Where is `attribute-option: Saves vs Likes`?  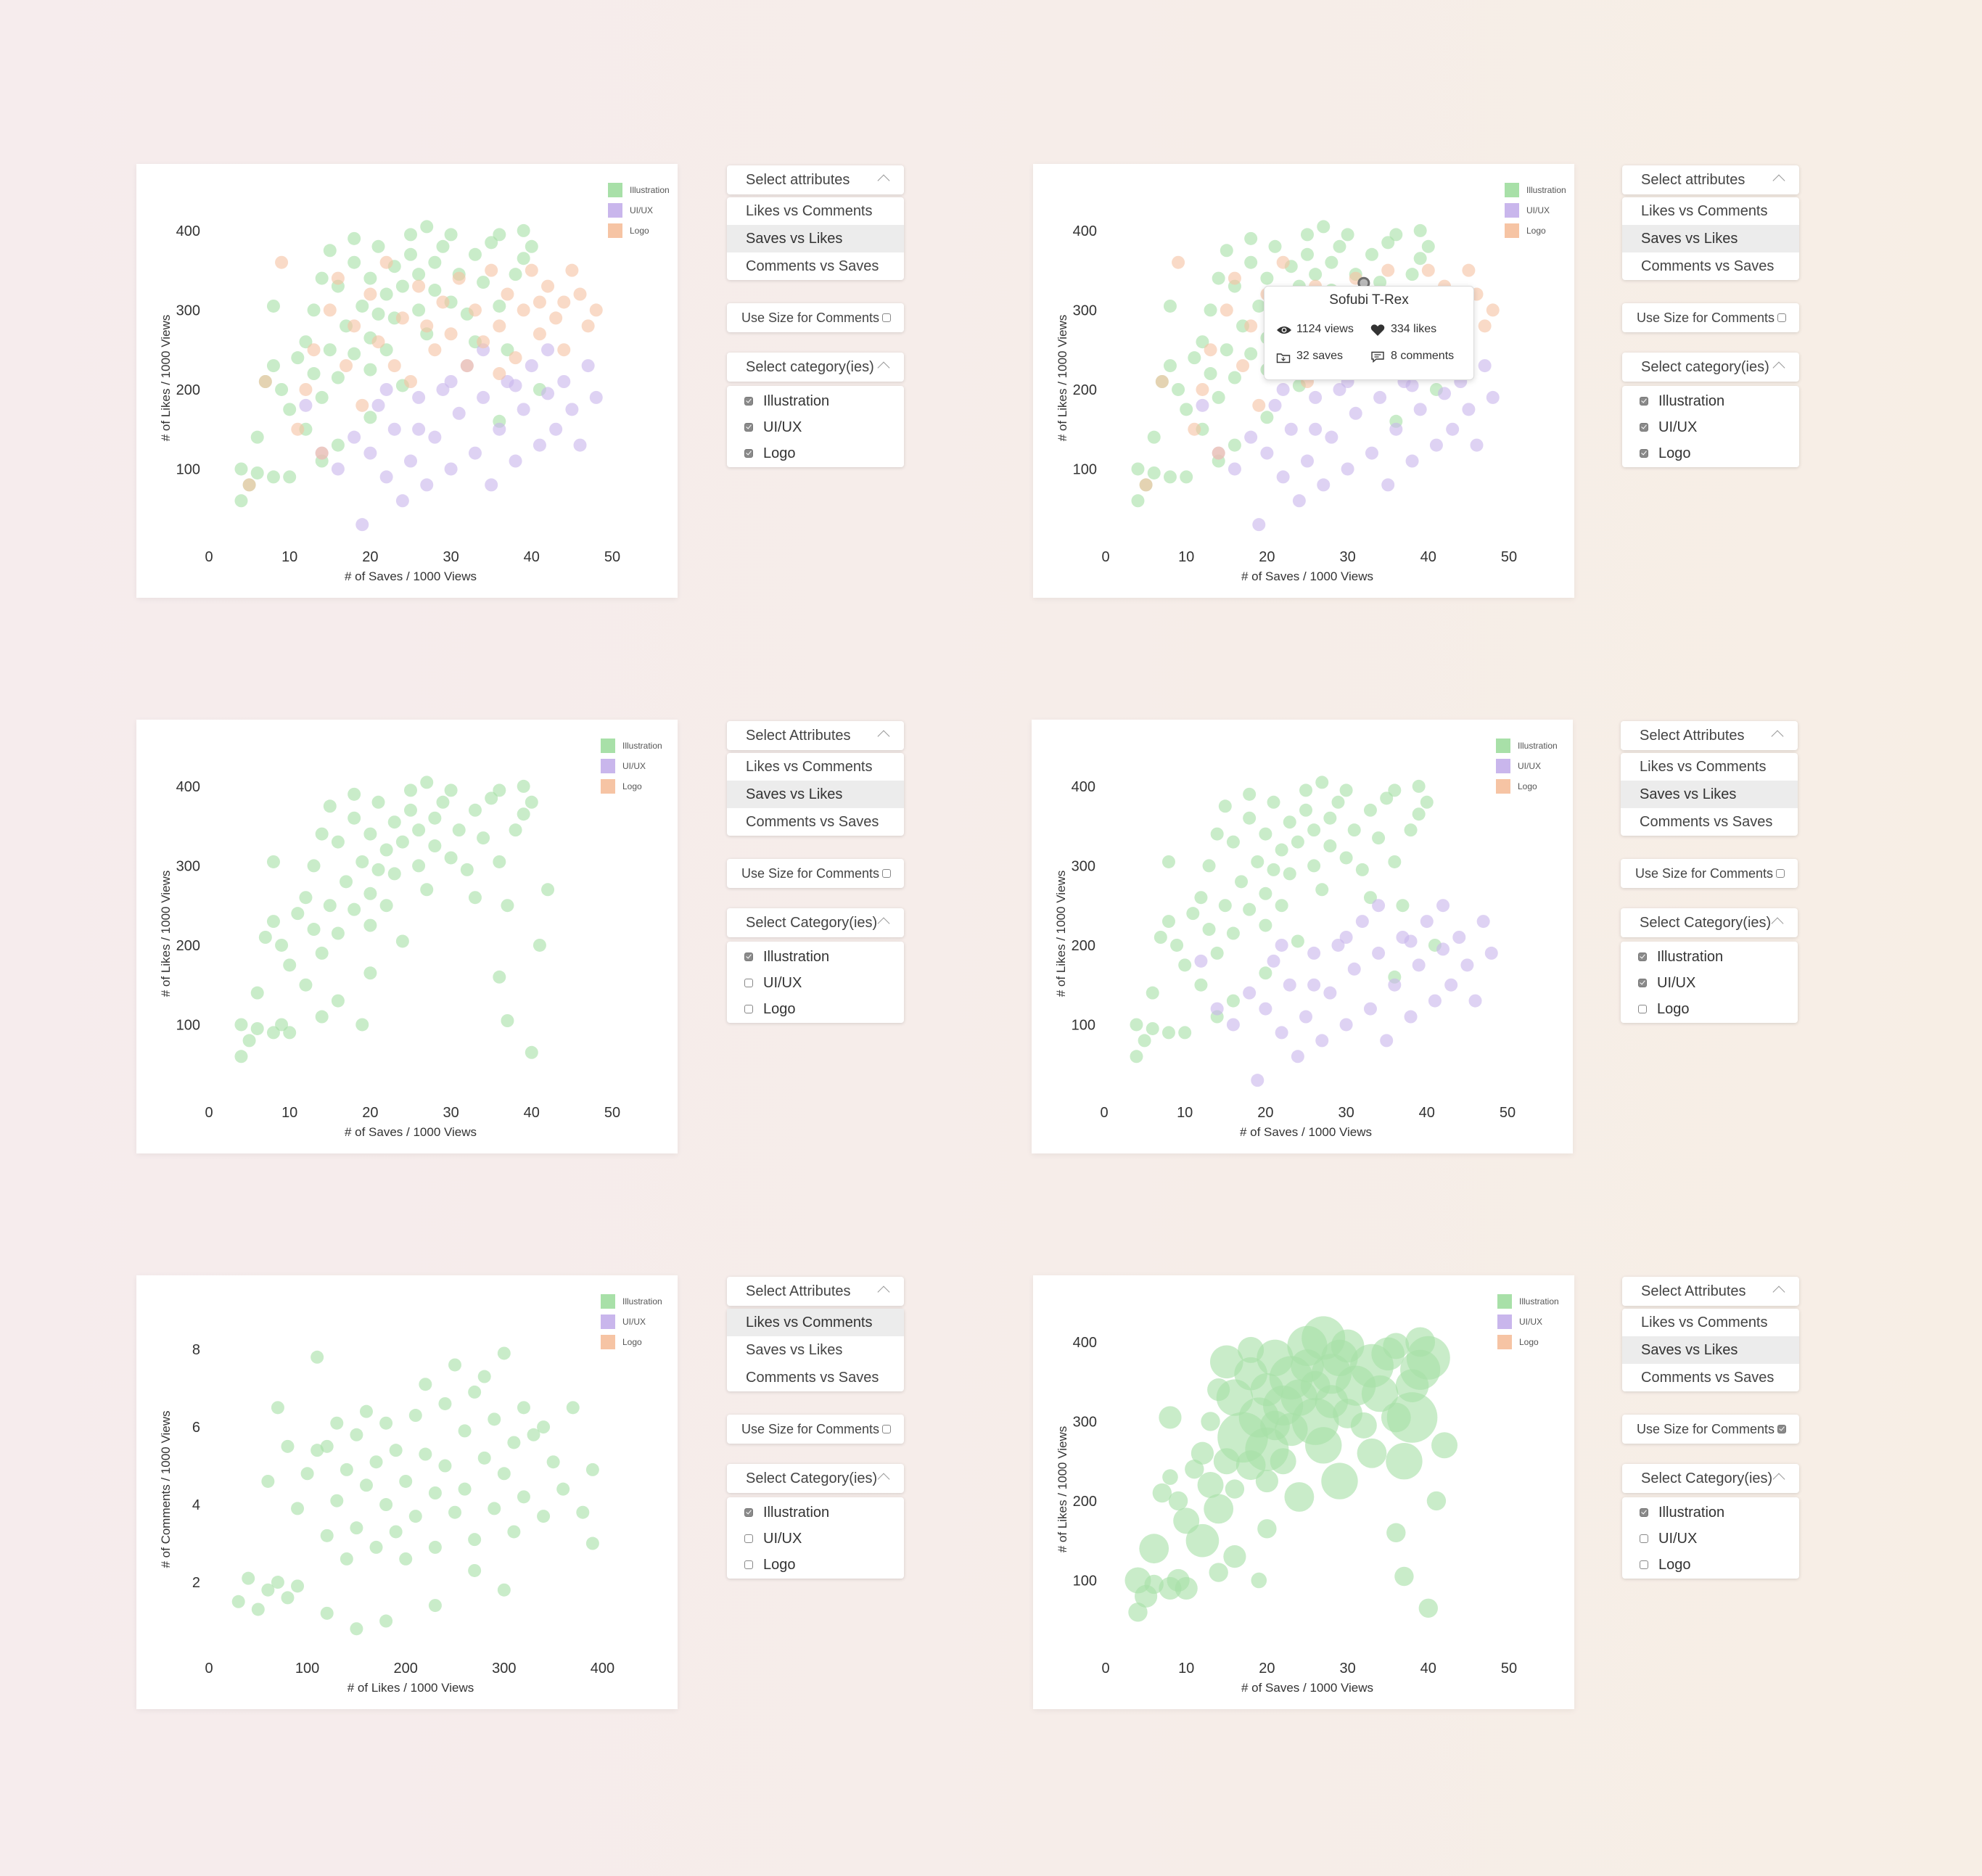 attribute-option: Saves vs Likes is located at coordinates (815, 238).